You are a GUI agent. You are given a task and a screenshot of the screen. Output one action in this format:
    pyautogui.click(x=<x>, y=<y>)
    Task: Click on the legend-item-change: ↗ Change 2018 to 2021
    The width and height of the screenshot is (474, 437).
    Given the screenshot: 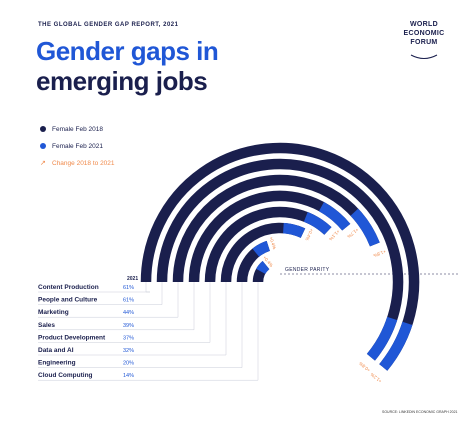 What is the action you would take?
    pyautogui.click(x=77, y=163)
    